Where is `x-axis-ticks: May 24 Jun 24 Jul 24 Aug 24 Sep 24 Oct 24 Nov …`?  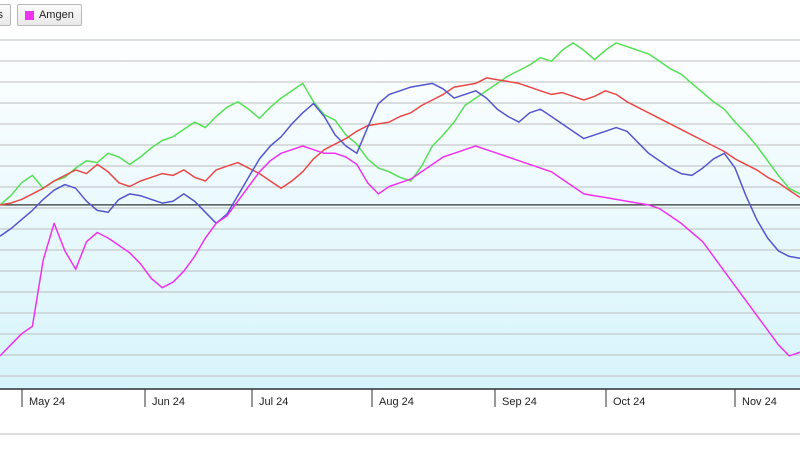 x-axis-ticks: May 24 Jun 24 Jul 24 Aug 24 Sep 24 Oct 24 Nov … is located at coordinates (399, 398).